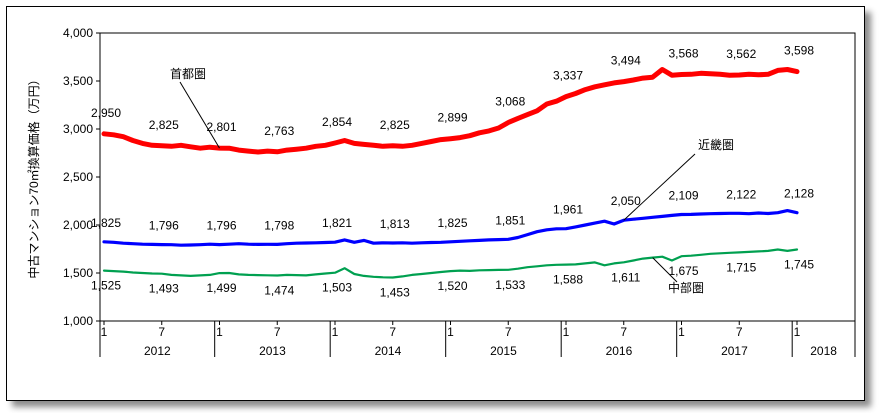  What do you see at coordinates (164, 289) in the screenshot?
I see `data-label: 1,493` at bounding box center [164, 289].